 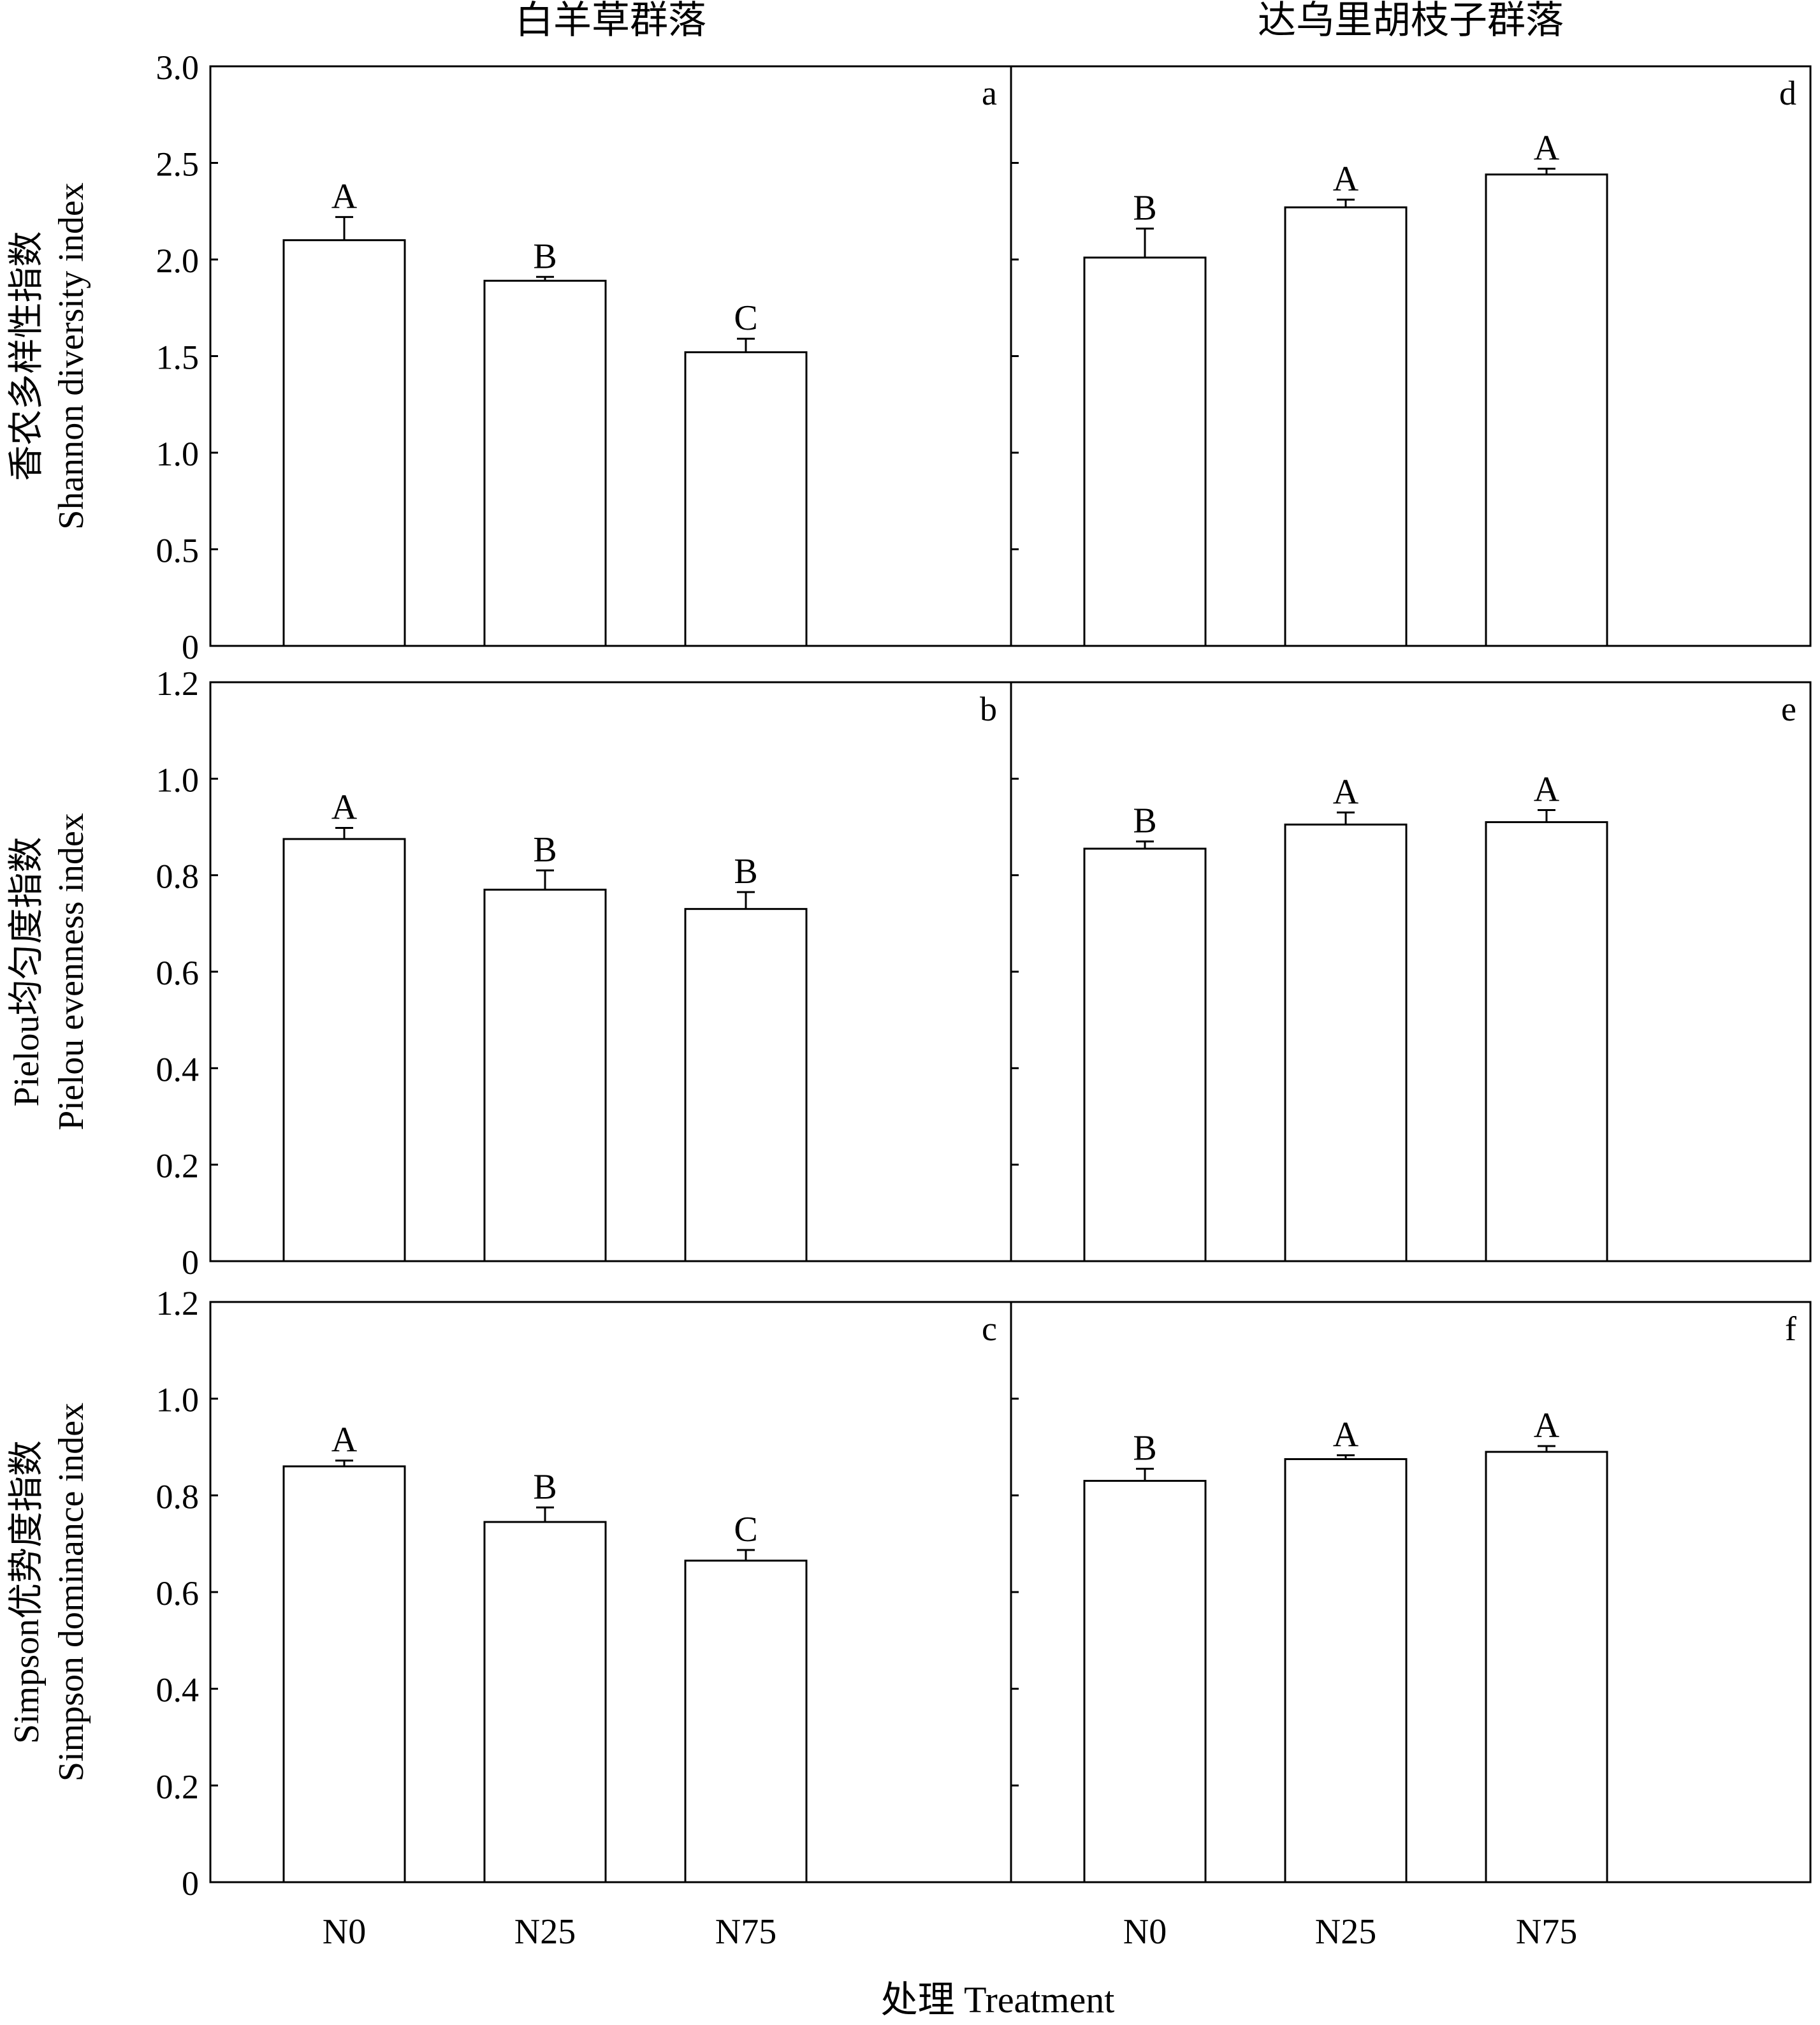 What do you see at coordinates (27, 356) in the screenshot?
I see `y-axis-label-cn: 香农多样性指数` at bounding box center [27, 356].